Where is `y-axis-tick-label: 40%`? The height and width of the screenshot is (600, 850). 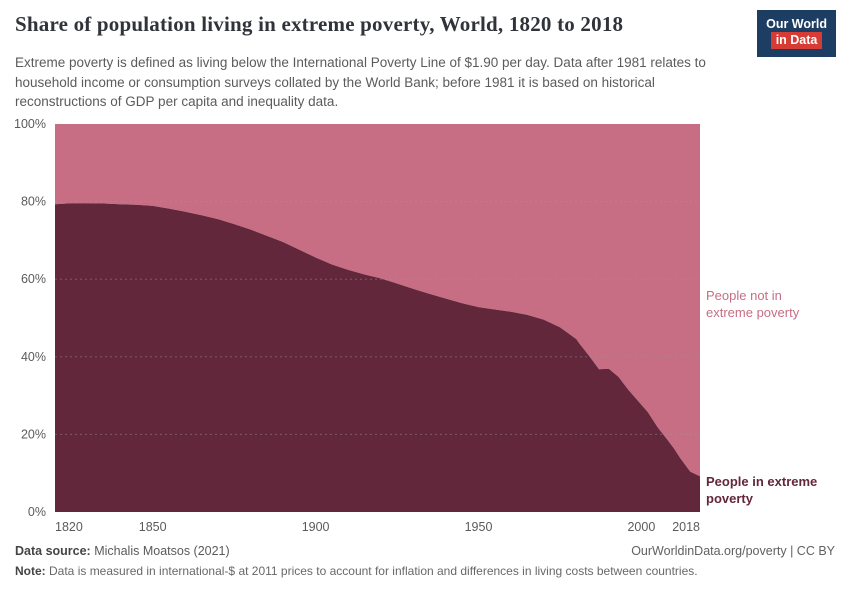
y-axis-tick-label: 40% is located at coordinates (33, 357).